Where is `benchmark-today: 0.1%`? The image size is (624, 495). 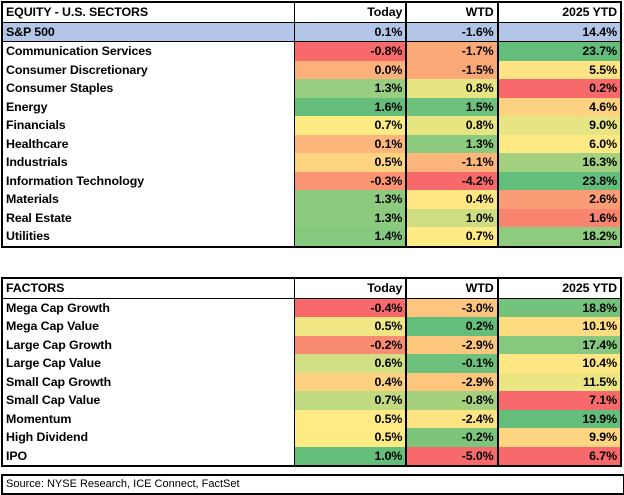
benchmark-today: 0.1% is located at coordinates (351, 32).